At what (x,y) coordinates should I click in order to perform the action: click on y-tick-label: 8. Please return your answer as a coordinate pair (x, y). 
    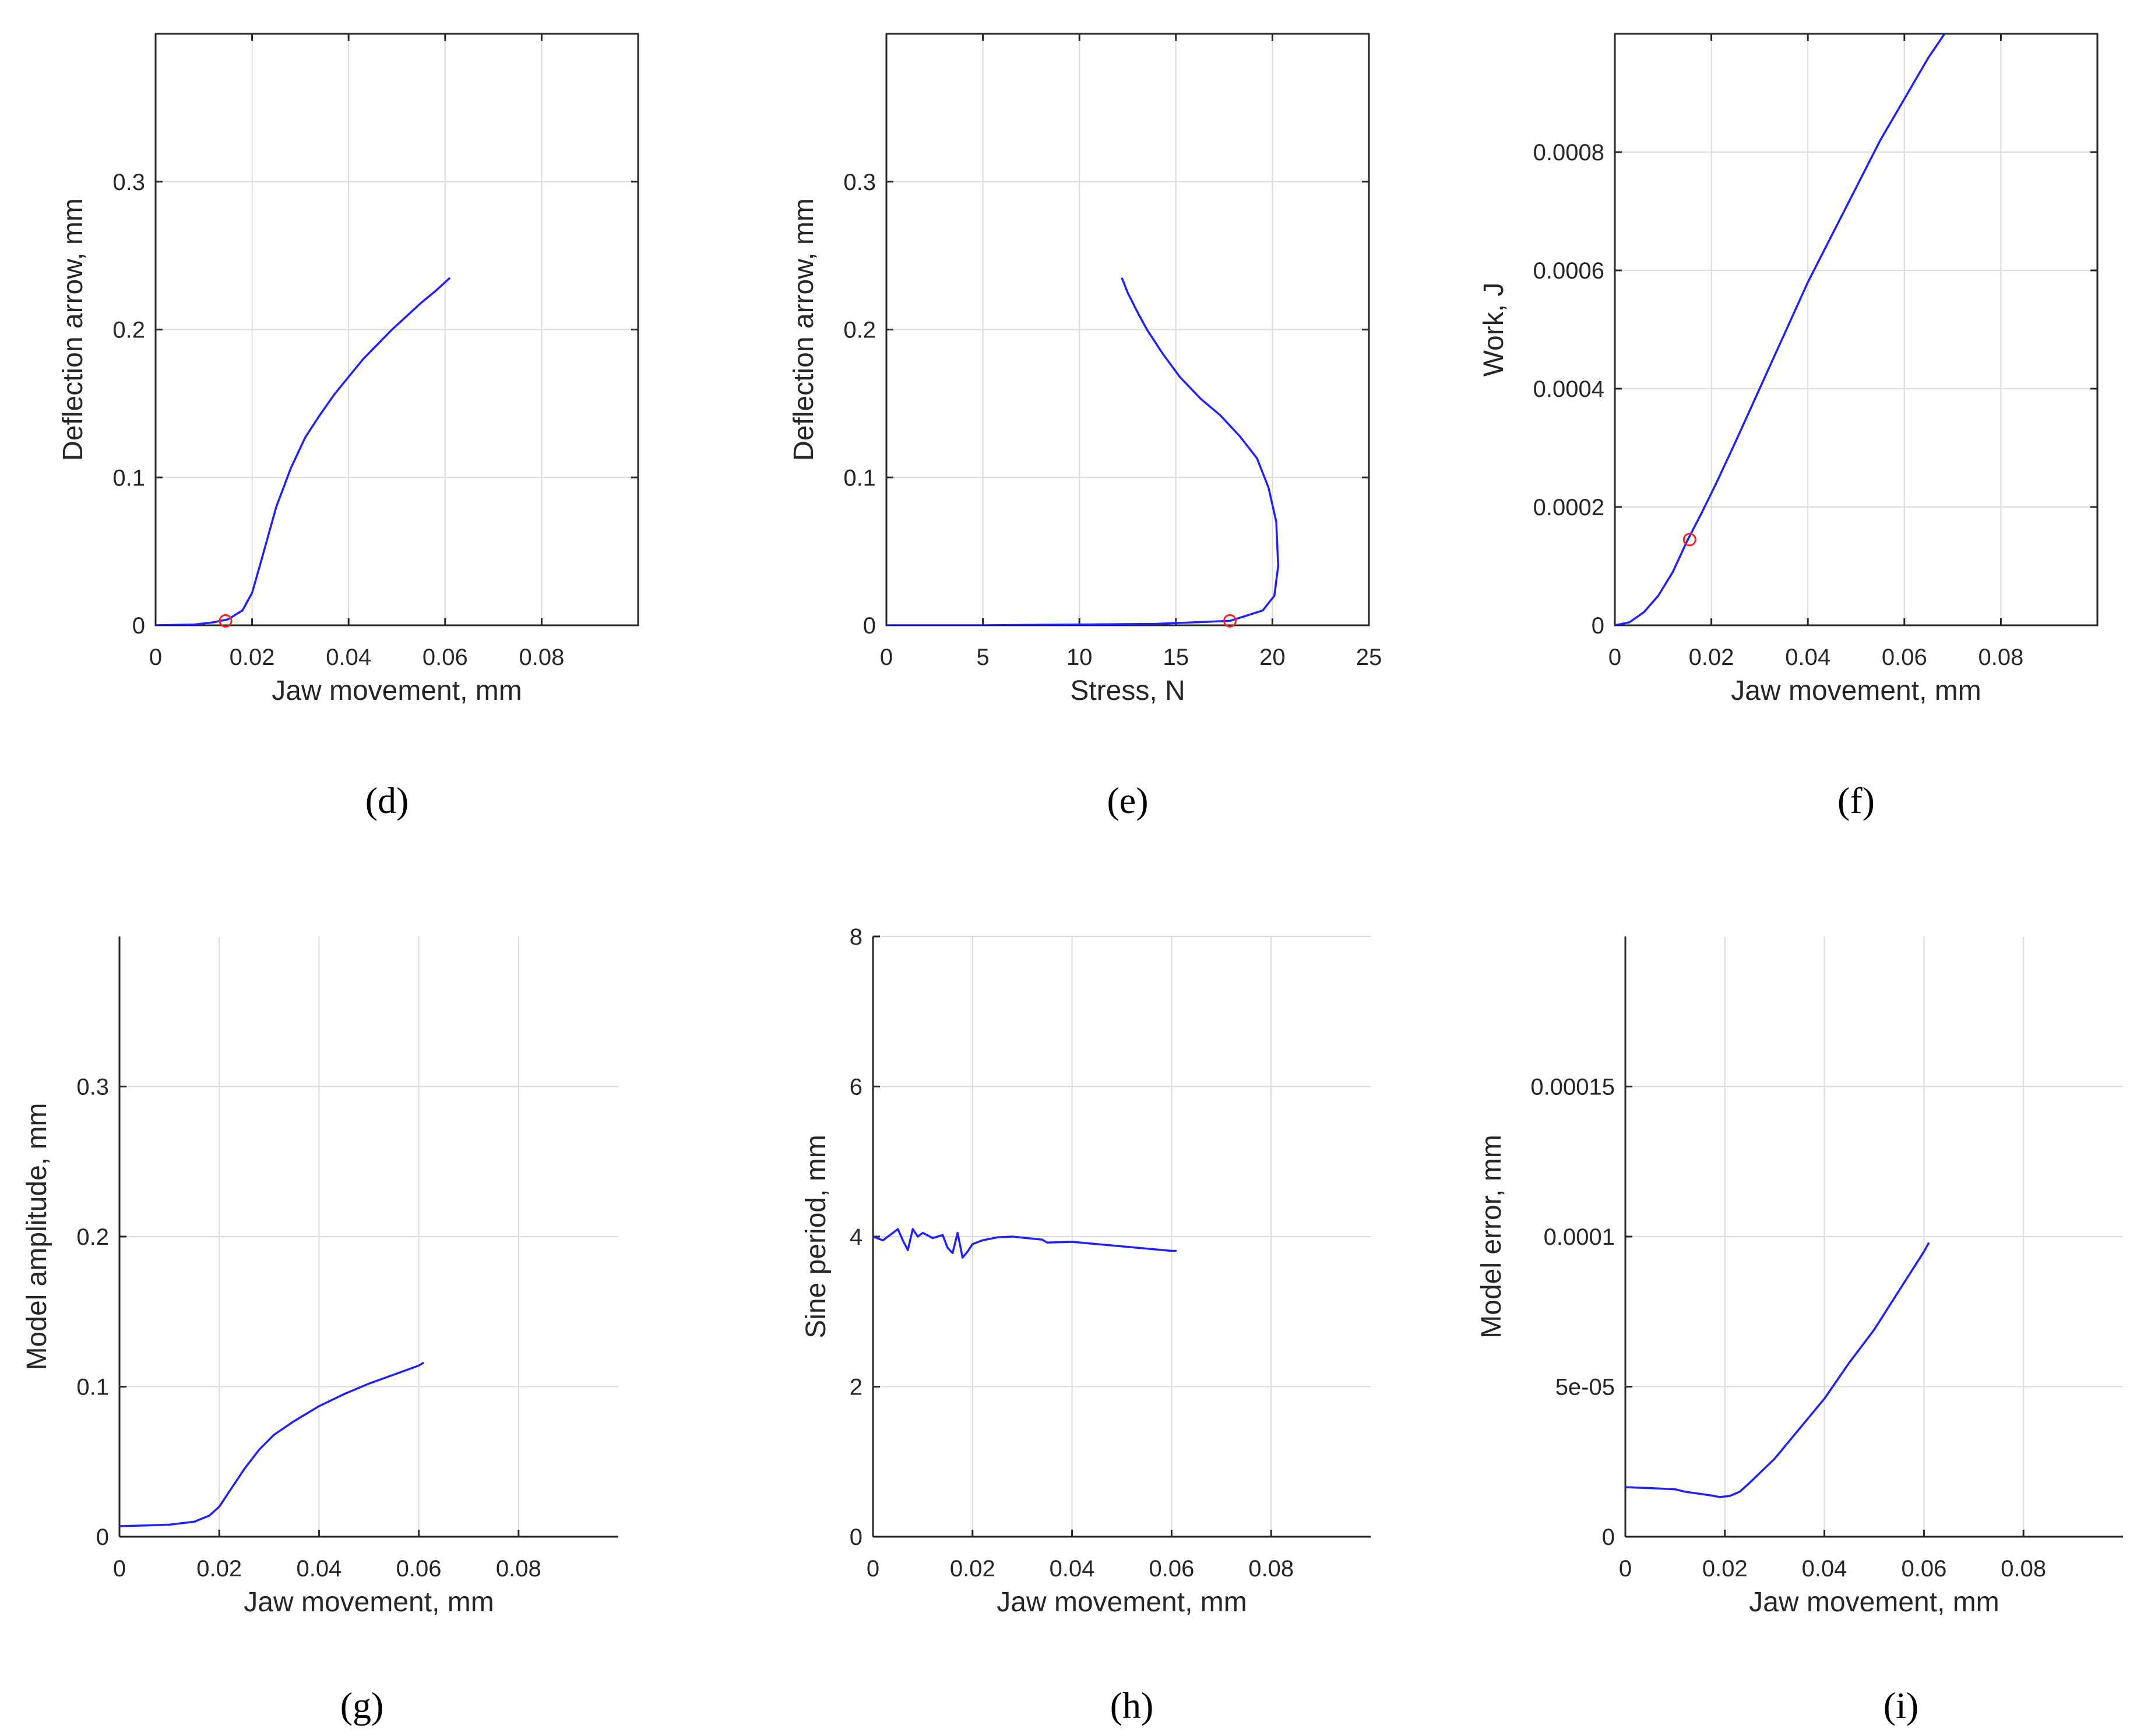
    Looking at the image, I should click on (856, 937).